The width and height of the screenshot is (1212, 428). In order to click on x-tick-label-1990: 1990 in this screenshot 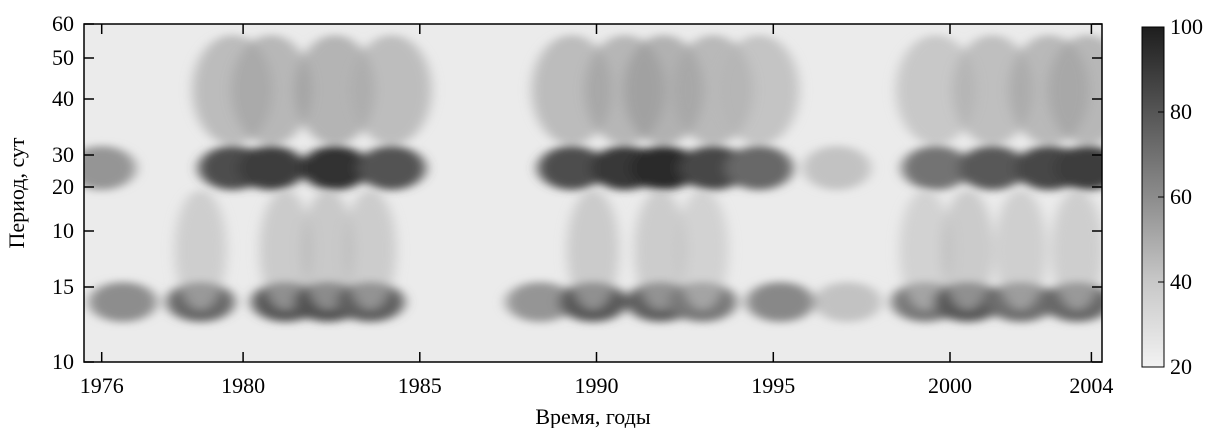, I will do `click(597, 385)`.